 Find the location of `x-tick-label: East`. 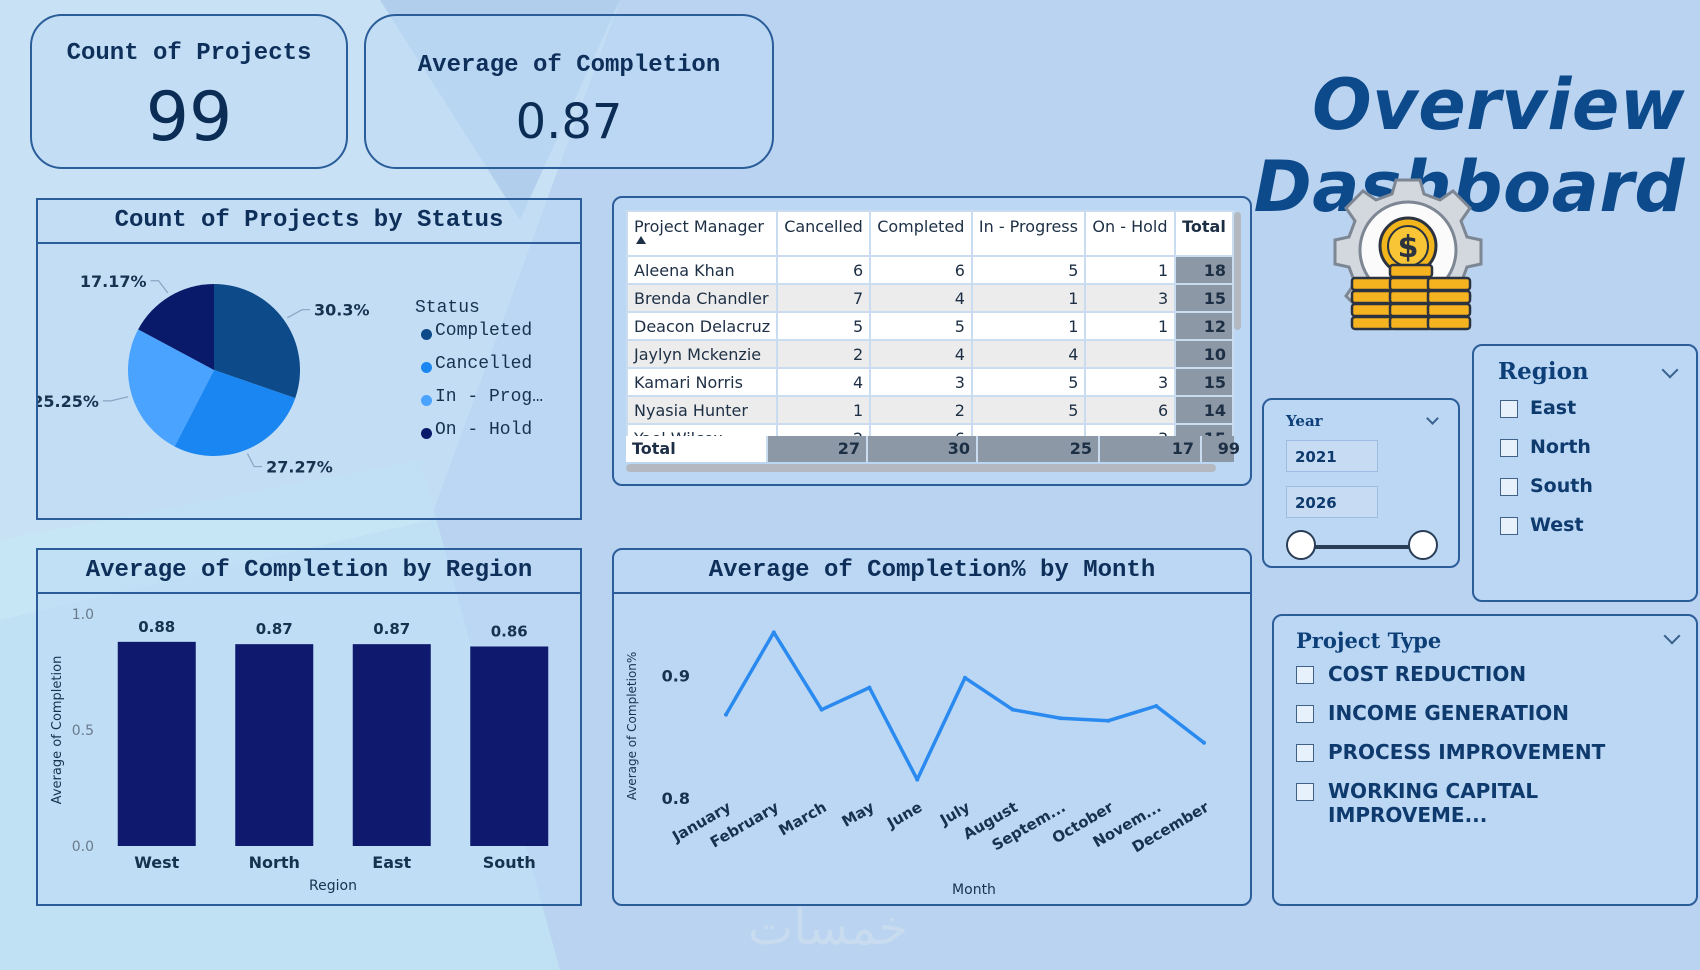

x-tick-label: East is located at coordinates (391, 862).